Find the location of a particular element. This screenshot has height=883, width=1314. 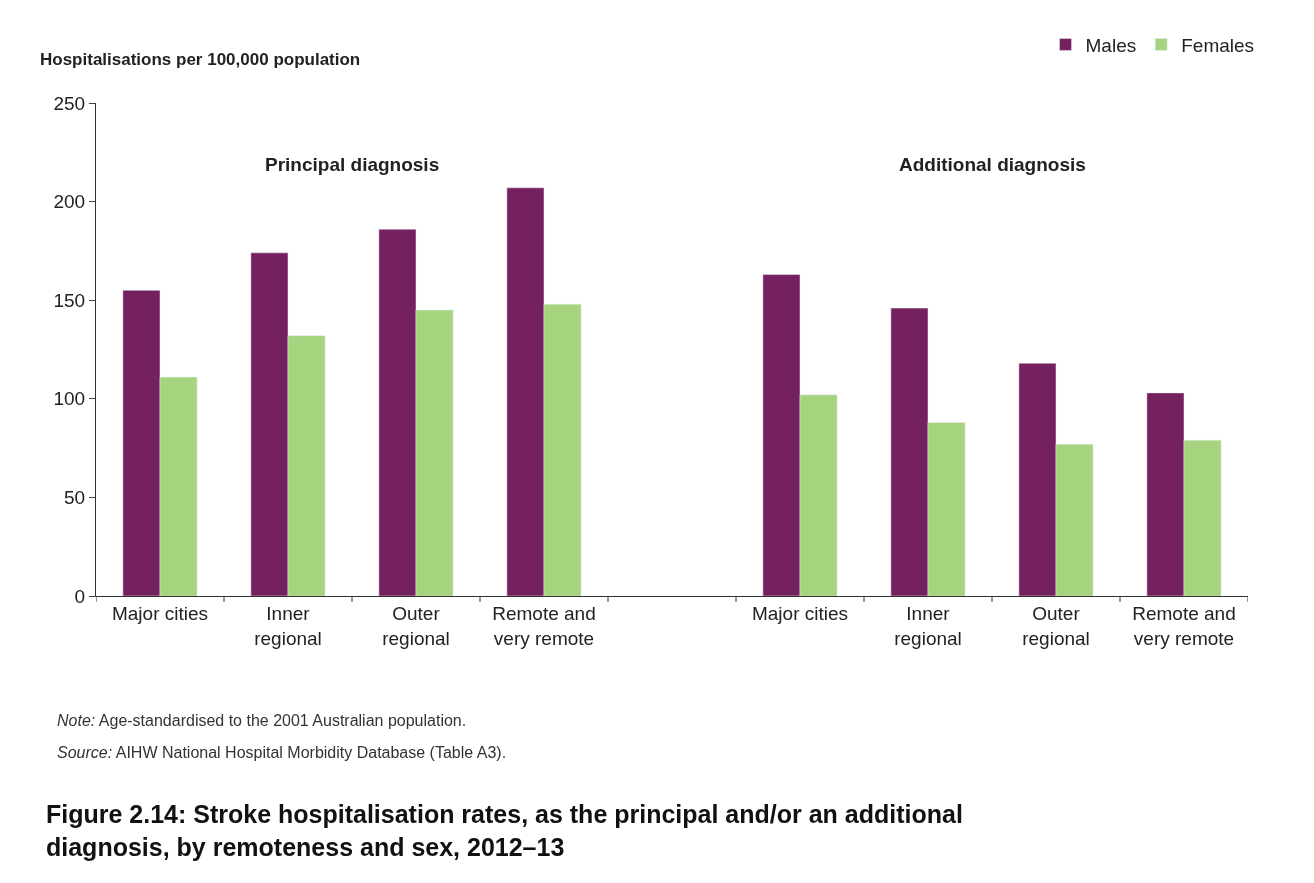

y-axis-title: Hospitalisations per 100,000 population is located at coordinates (200, 59).